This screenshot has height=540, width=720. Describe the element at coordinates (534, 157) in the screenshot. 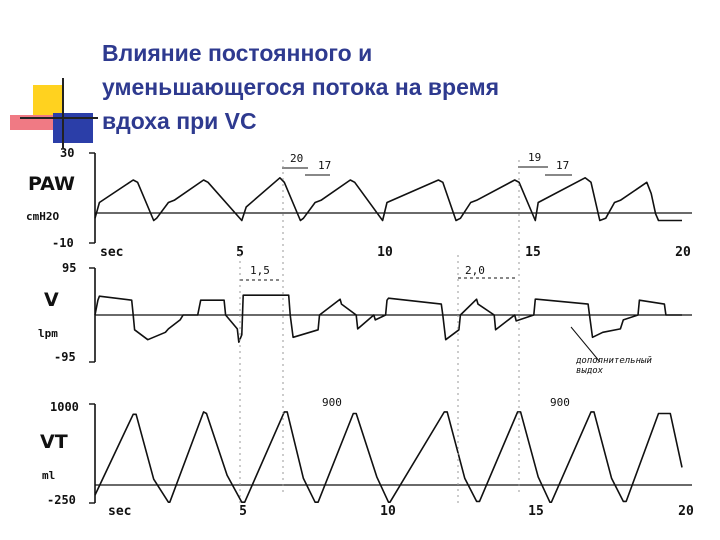

I see `annotation: 19` at that location.